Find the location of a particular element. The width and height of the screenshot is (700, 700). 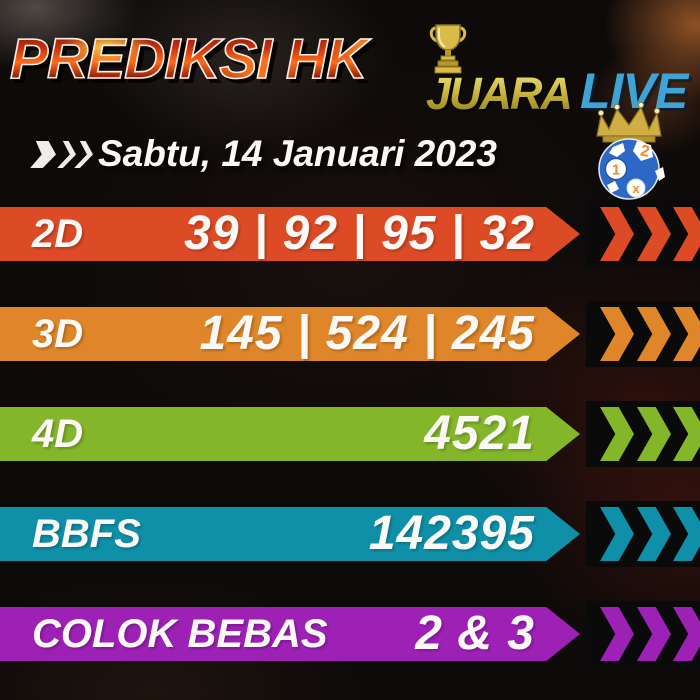

row-value: 39 | 92 | 95 | 32 is located at coordinates (359, 233).